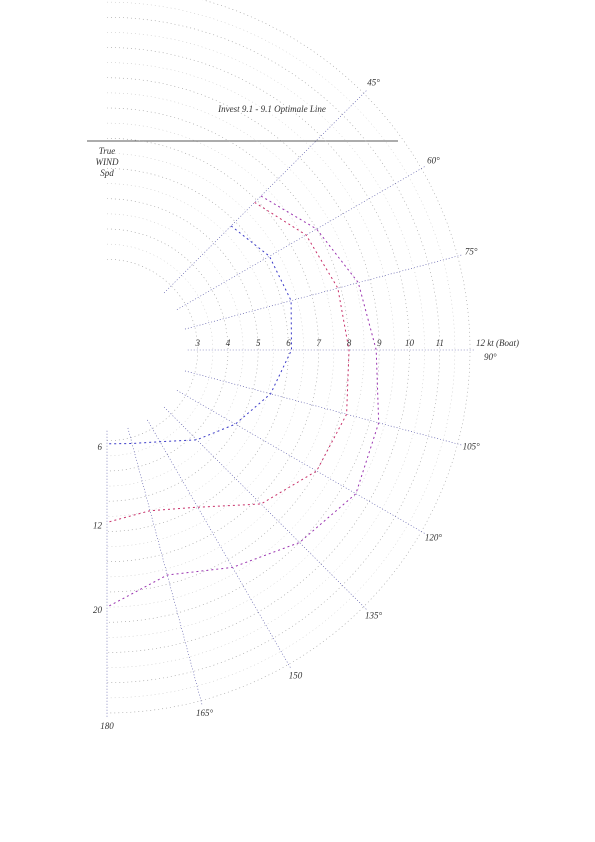 This screenshot has width=595, height=842. I want to click on r-tick-label: 9, so click(379, 343).